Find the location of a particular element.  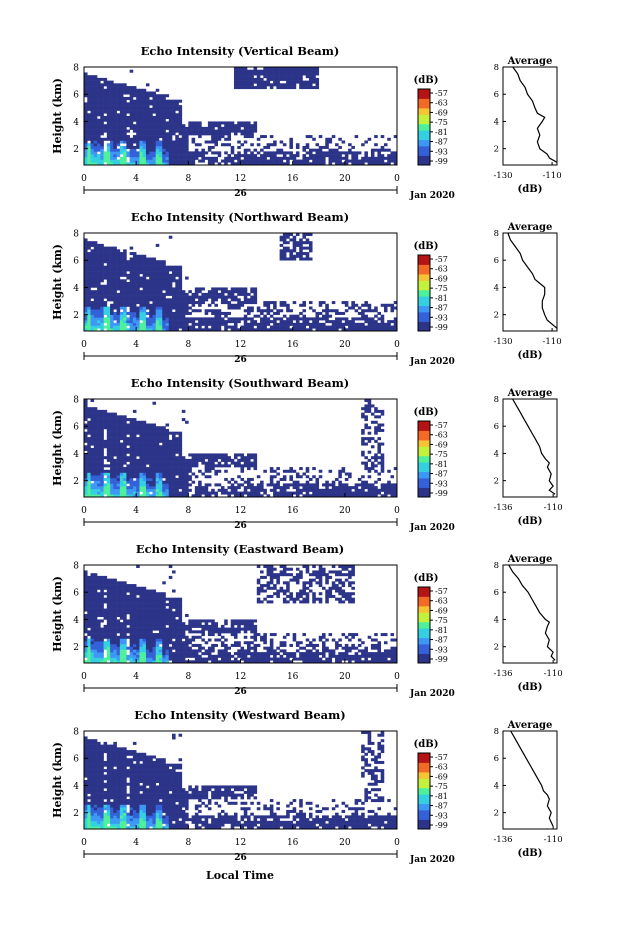

colorbar-swatch is located at coordinates (424, 148).